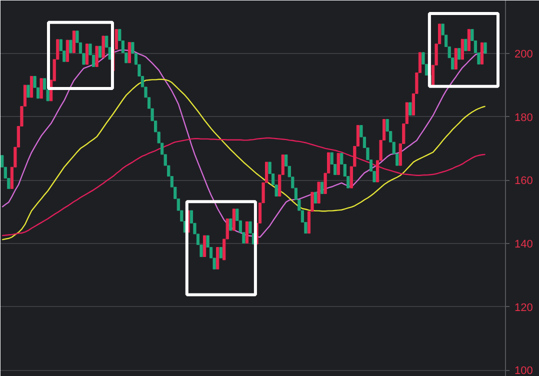  Describe the element at coordinates (523, 54) in the screenshot. I see `y-tick-label: 200` at that location.